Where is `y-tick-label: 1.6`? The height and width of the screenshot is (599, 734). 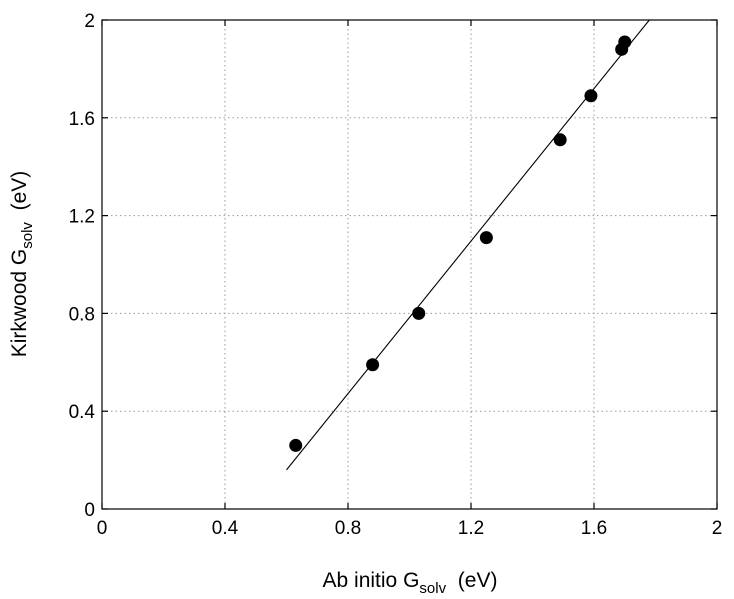 y-tick-label: 1.6 is located at coordinates (82, 119).